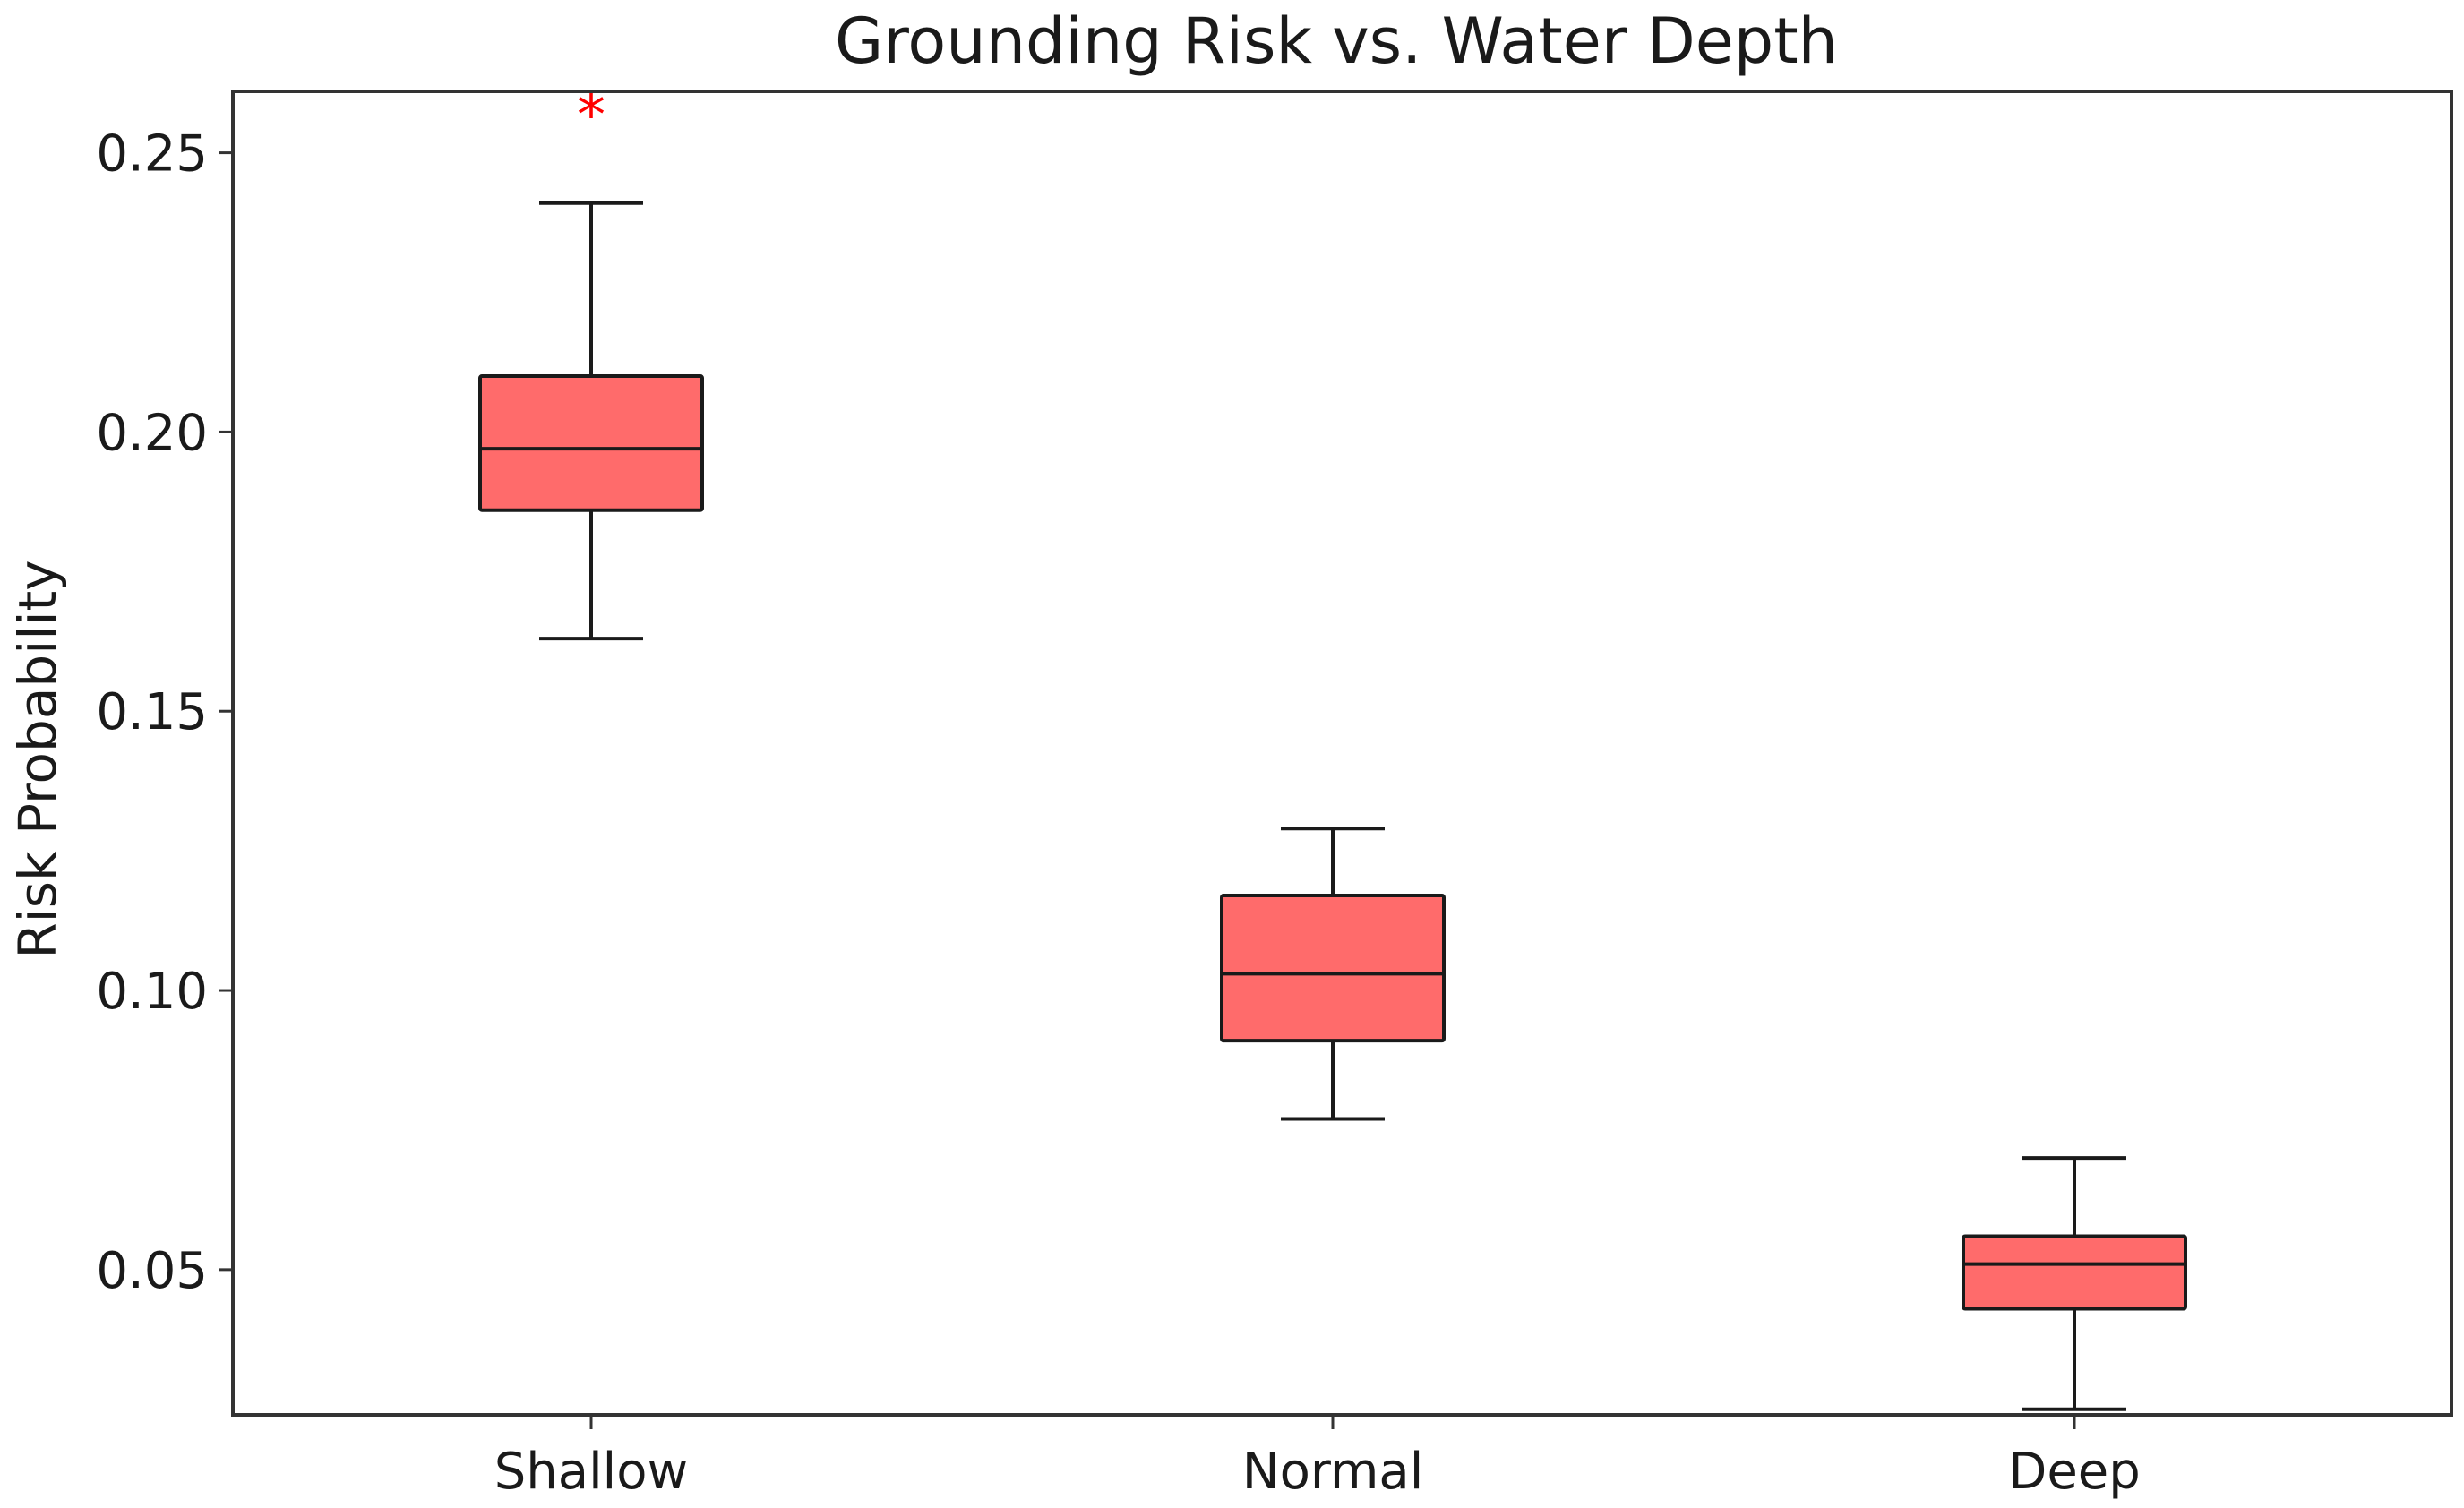 The width and height of the screenshot is (2464, 1508). Describe the element at coordinates (1333, 1472) in the screenshot. I see `x-tick-label: Normal` at that location.